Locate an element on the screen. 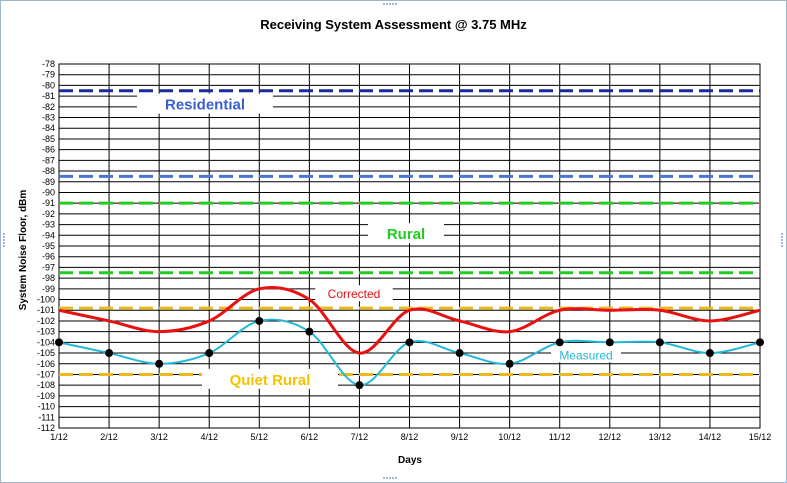 This screenshot has height=483, width=787. x-tick-label: 7/12 is located at coordinates (360, 437).